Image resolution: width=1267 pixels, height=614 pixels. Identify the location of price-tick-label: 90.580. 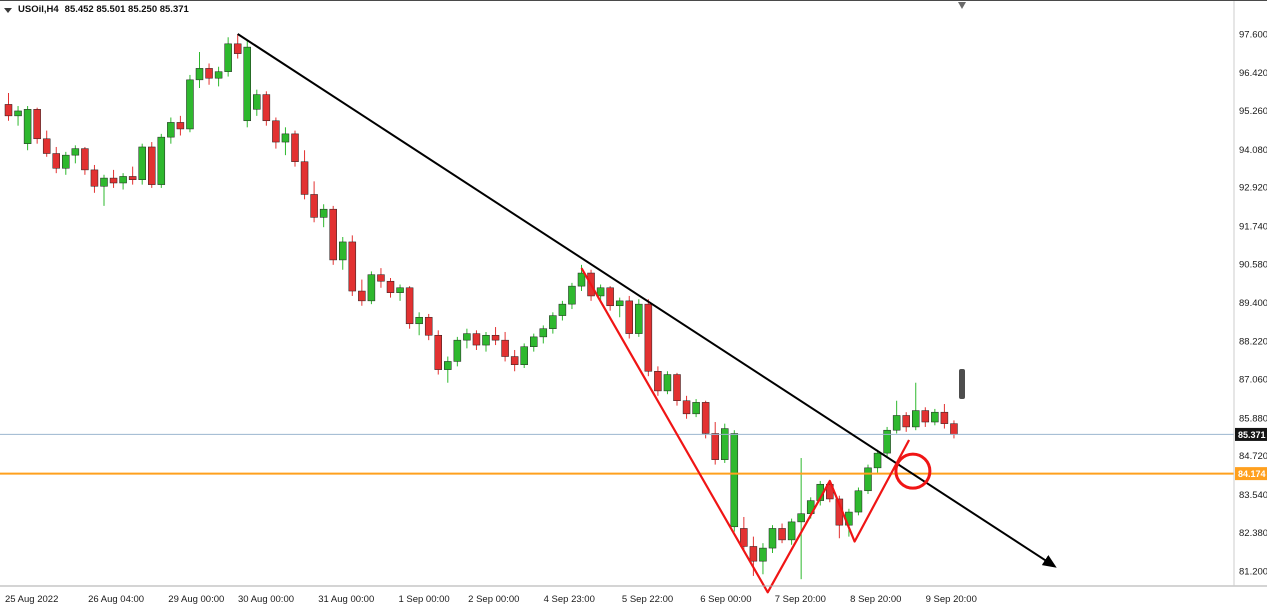
(1253, 264).